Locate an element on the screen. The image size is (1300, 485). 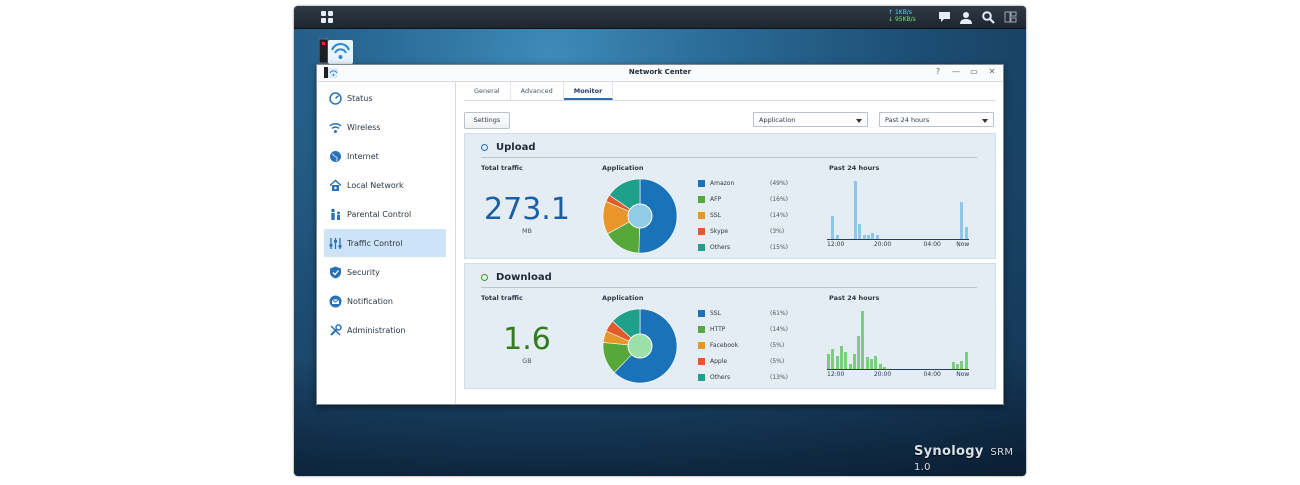
x-tick-label: 04:00 is located at coordinates (932, 374).